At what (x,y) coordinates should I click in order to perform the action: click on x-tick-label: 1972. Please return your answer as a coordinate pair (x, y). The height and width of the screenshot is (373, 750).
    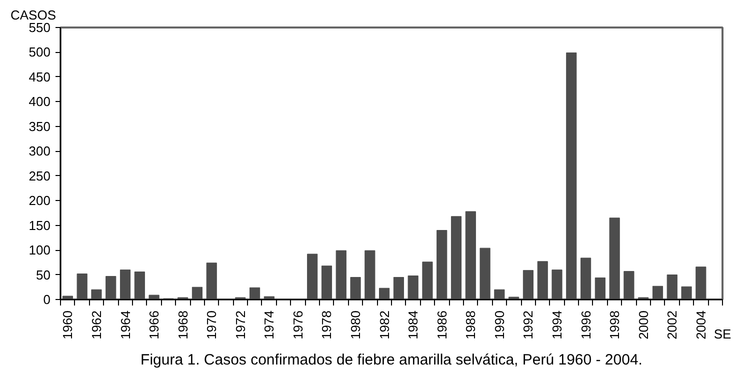
    Looking at the image, I should click on (240, 325).